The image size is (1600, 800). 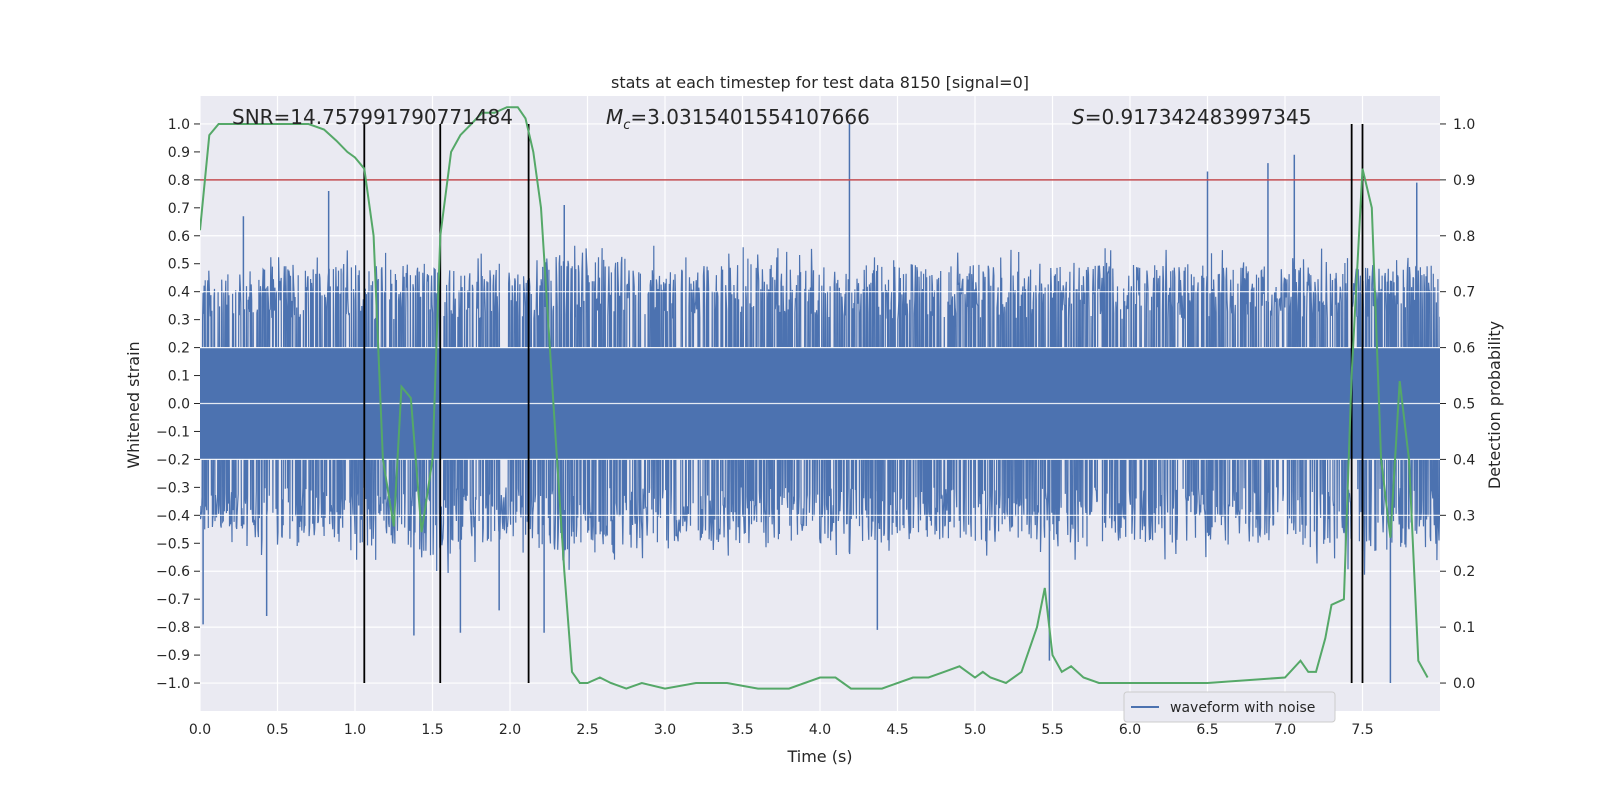 I want to click on x-tick-label: 1.0, so click(x=355, y=730).